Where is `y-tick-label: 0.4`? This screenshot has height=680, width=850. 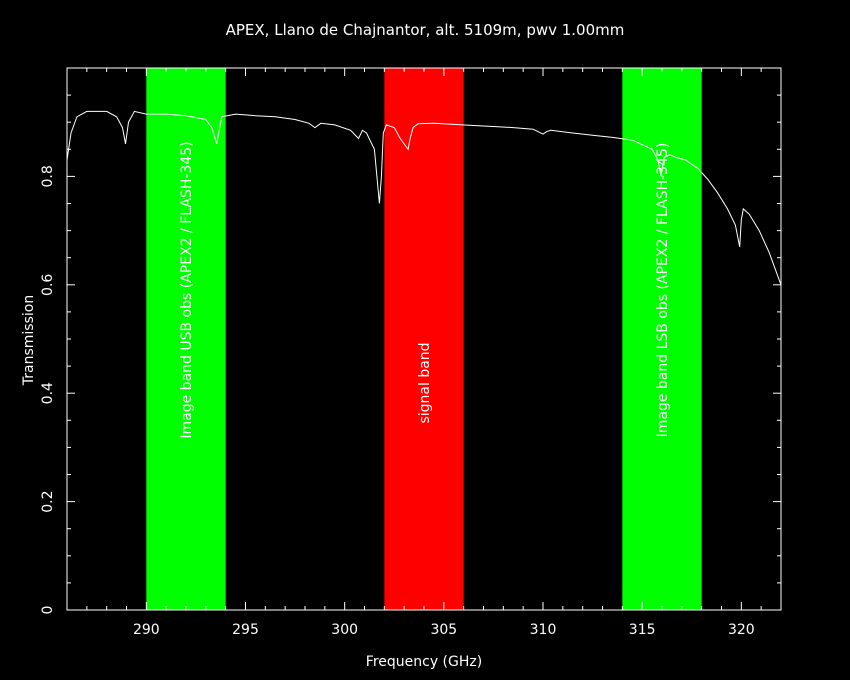
y-tick-label: 0.4 is located at coordinates (48, 393).